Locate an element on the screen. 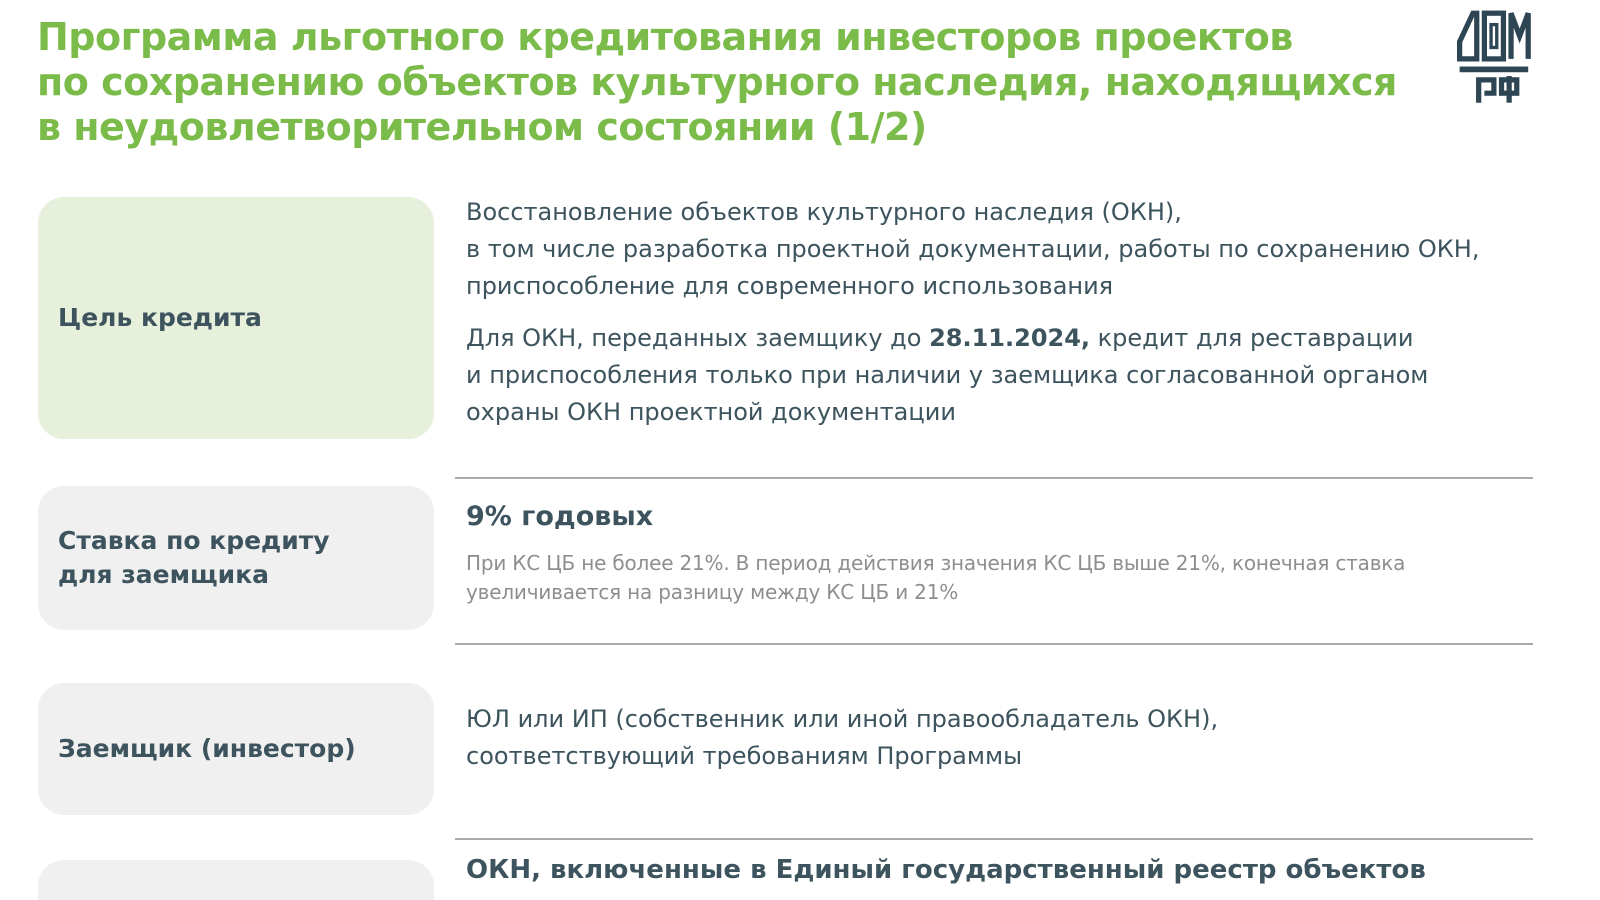  label-pill-credit-purpose: Цель кредита is located at coordinates (236, 318).